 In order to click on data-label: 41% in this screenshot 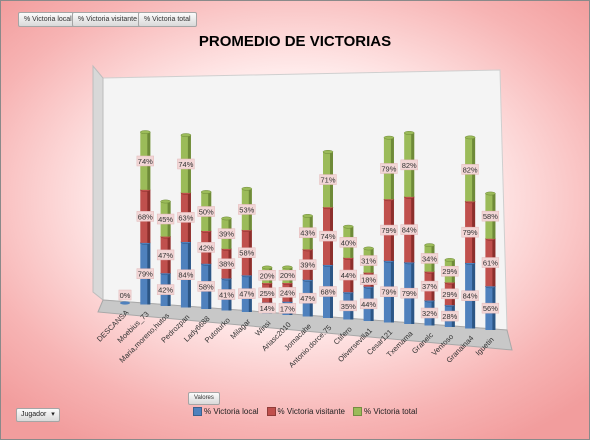, I will do `click(226, 295)`.